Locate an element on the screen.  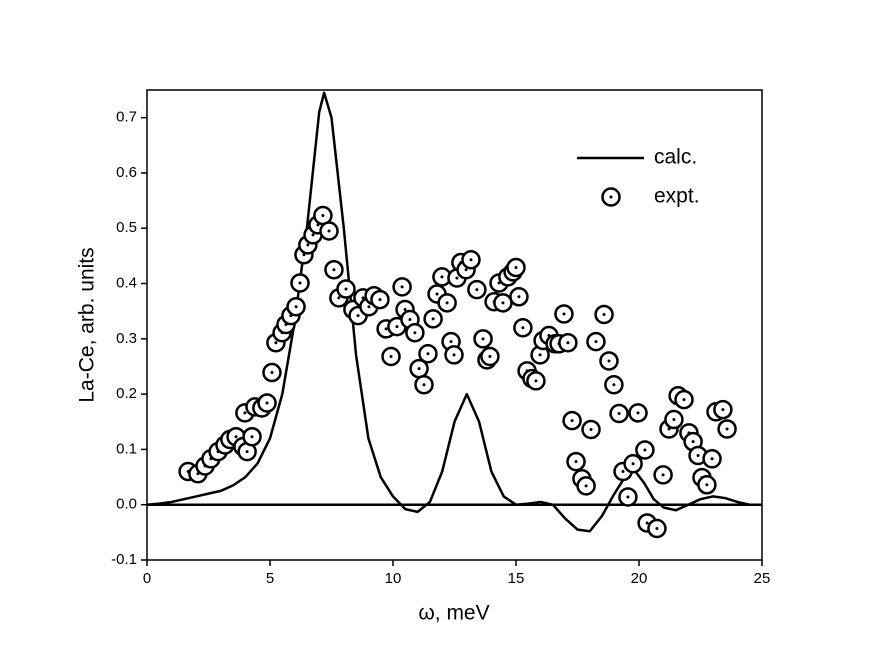
y-tick-label: 0.1 is located at coordinates (126, 448).